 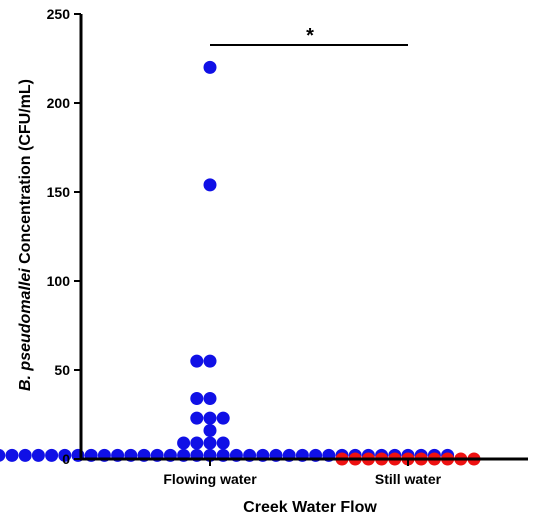 I want to click on y-tick-label: 250, so click(x=59, y=14).